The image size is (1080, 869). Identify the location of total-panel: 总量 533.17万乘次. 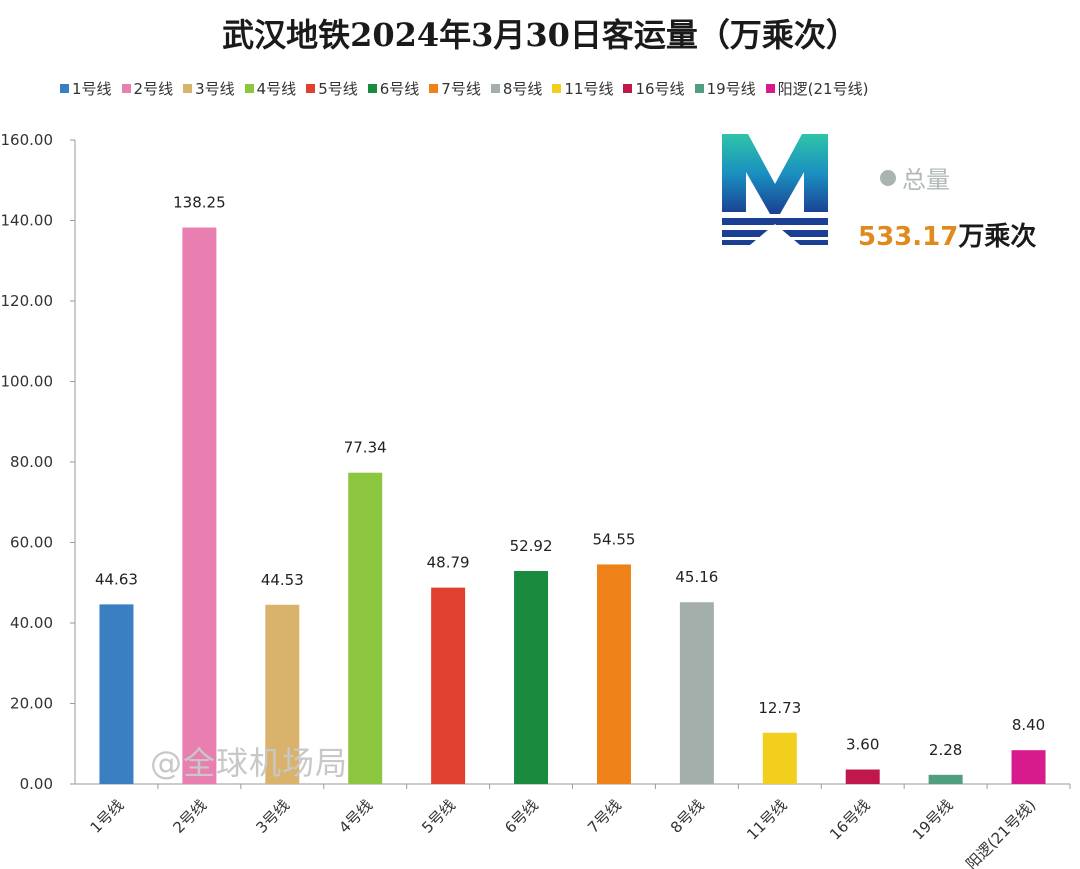
(890, 192).